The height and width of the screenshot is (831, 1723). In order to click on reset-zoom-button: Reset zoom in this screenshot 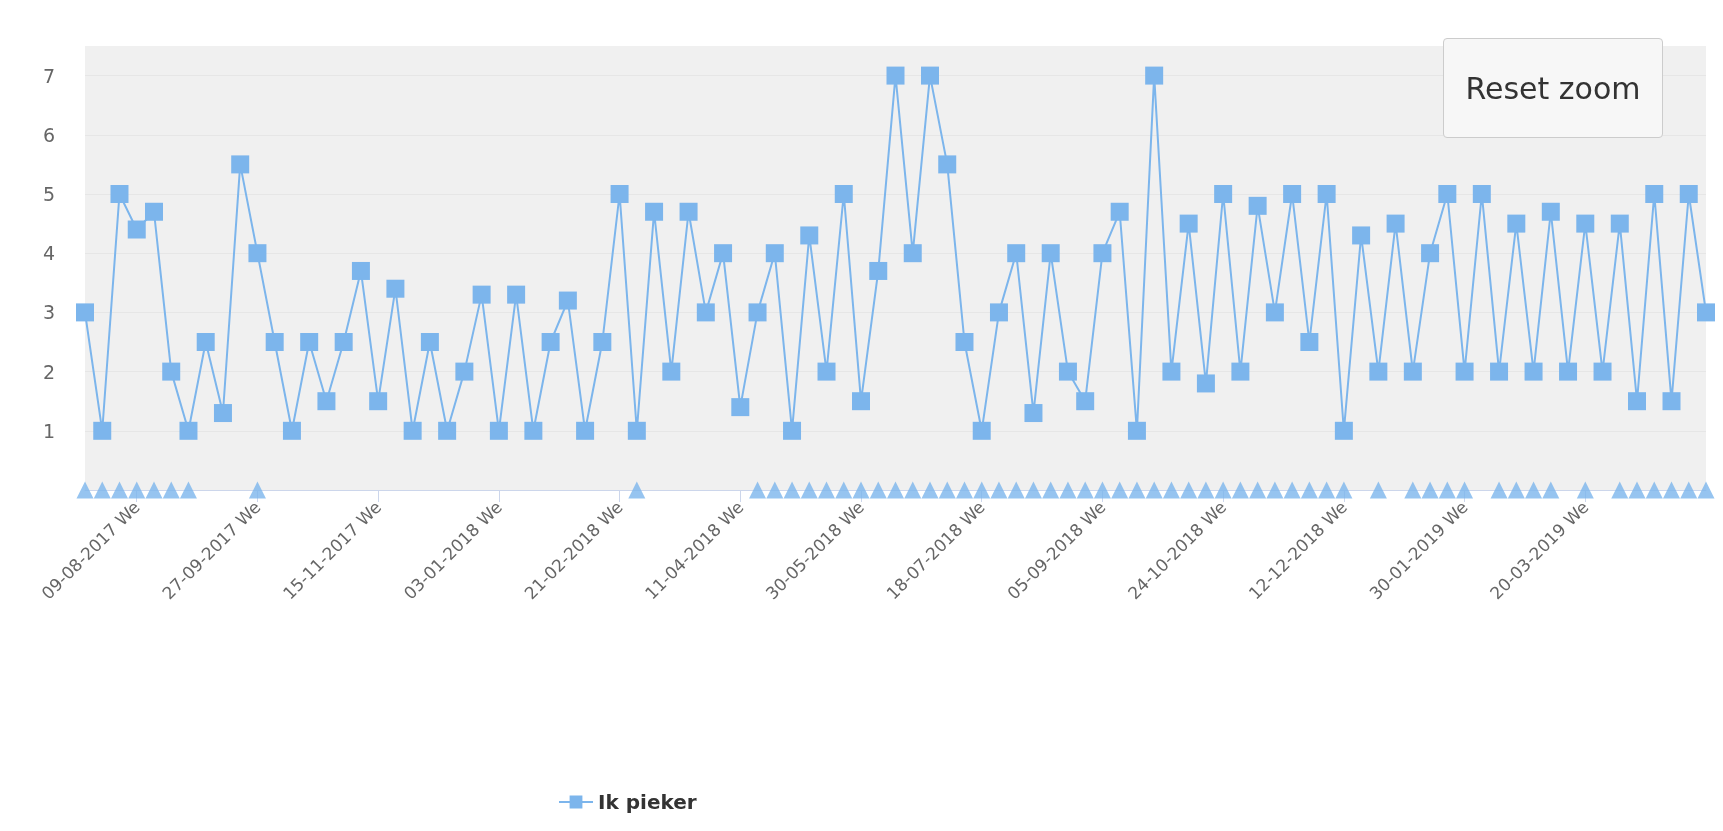, I will do `click(1553, 88)`.